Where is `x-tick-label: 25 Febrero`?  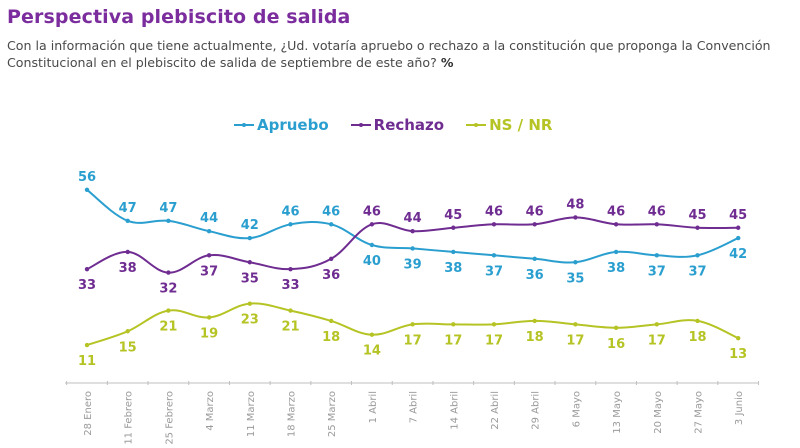 x-tick-label: 25 Febrero is located at coordinates (169, 418).